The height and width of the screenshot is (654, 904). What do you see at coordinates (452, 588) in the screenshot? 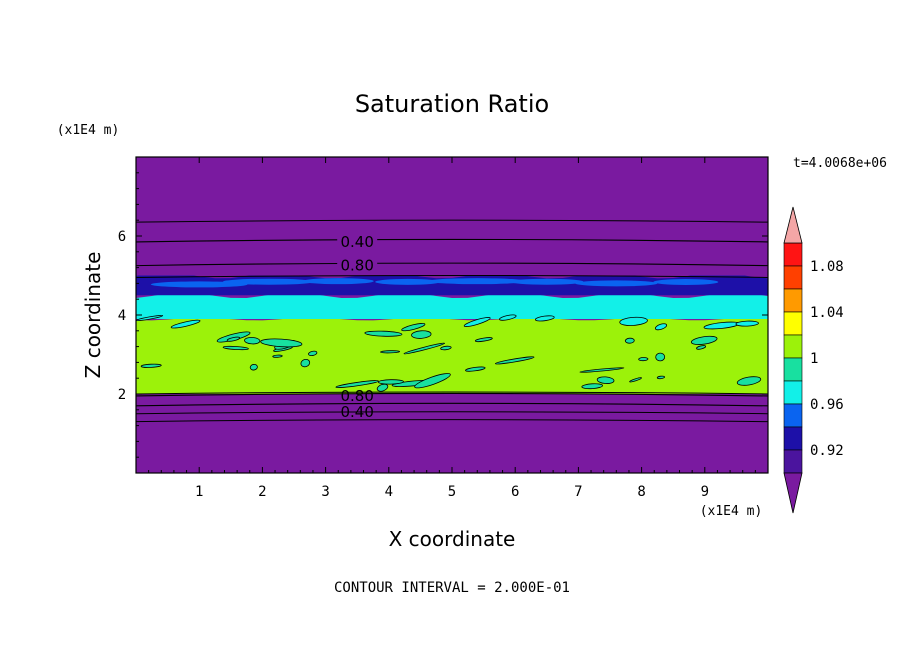
I see `contour-interval-footer: CONTOUR INTERVAL = 2.000E-01` at bounding box center [452, 588].